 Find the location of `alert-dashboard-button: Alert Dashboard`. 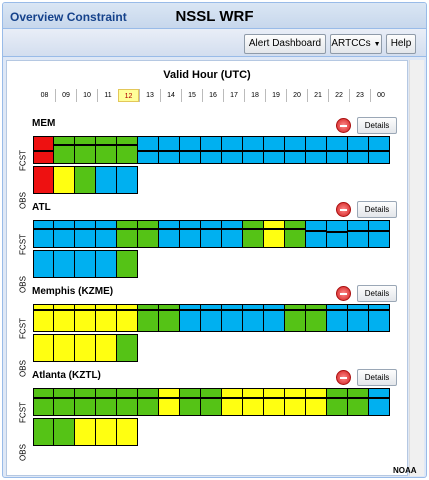

alert-dashboard-button: Alert Dashboard is located at coordinates (285, 44).